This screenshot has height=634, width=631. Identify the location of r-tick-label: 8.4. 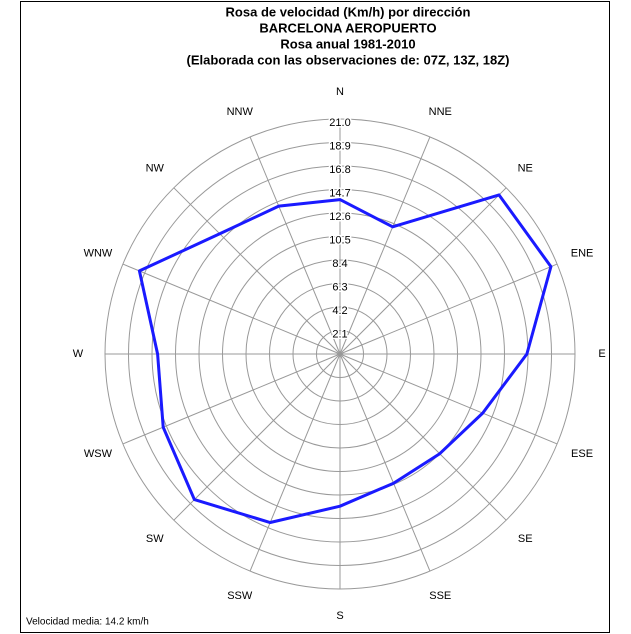
(339, 264).